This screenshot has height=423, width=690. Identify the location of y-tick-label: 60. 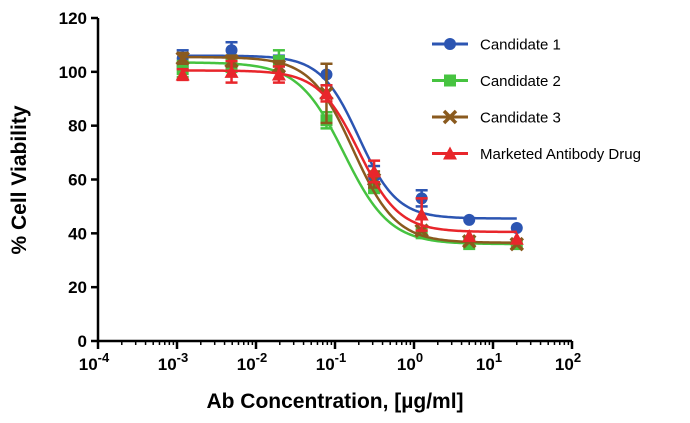
(77, 180).